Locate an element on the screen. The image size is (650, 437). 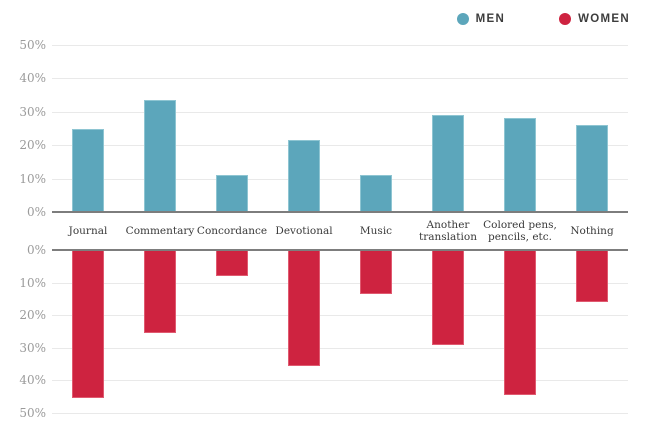
bar-women-another-translation is located at coordinates (448, 297).